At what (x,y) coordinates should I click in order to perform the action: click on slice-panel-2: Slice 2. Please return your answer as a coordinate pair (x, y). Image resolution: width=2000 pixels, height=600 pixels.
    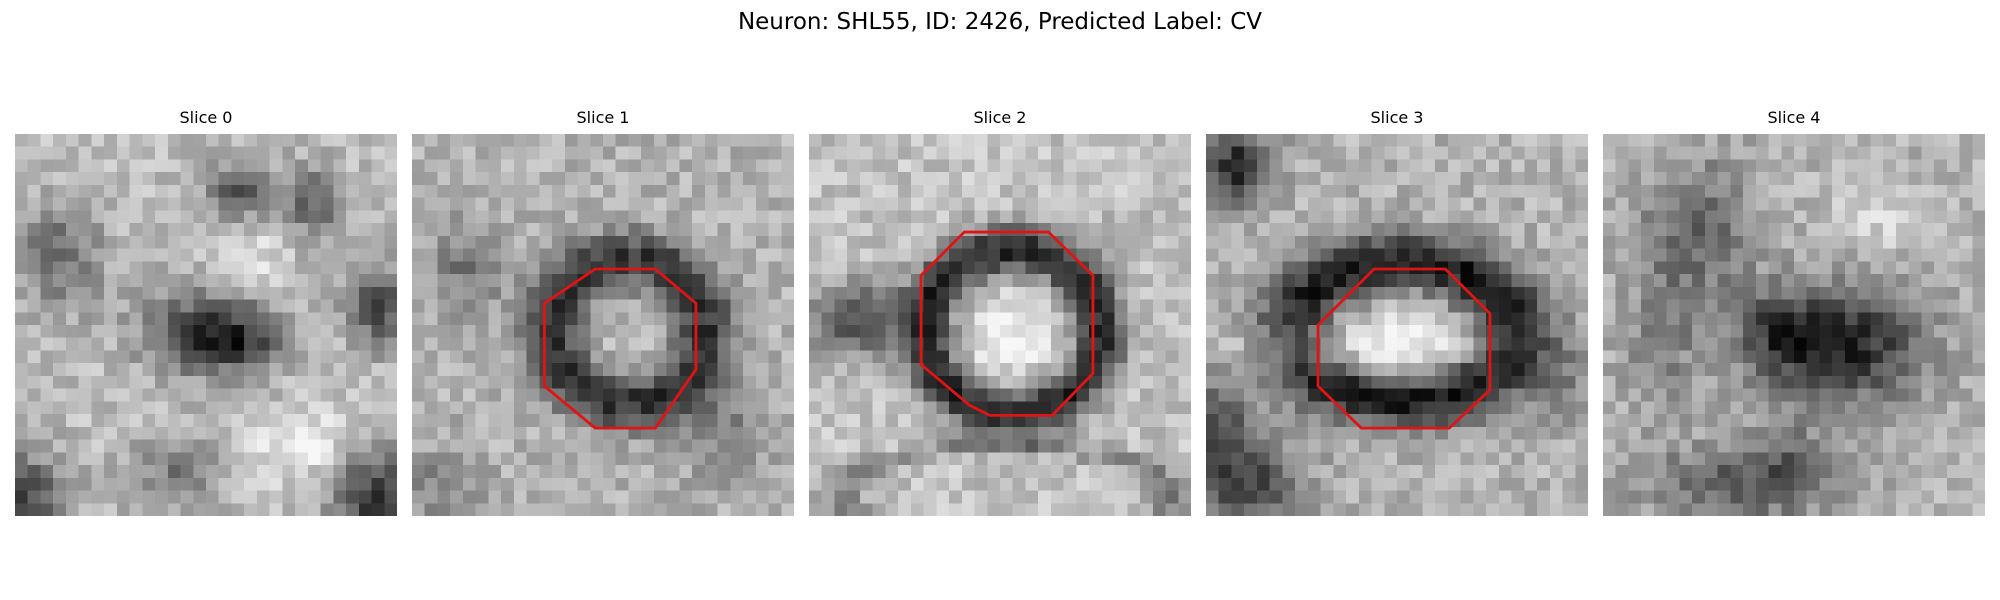
    Looking at the image, I should click on (1000, 312).